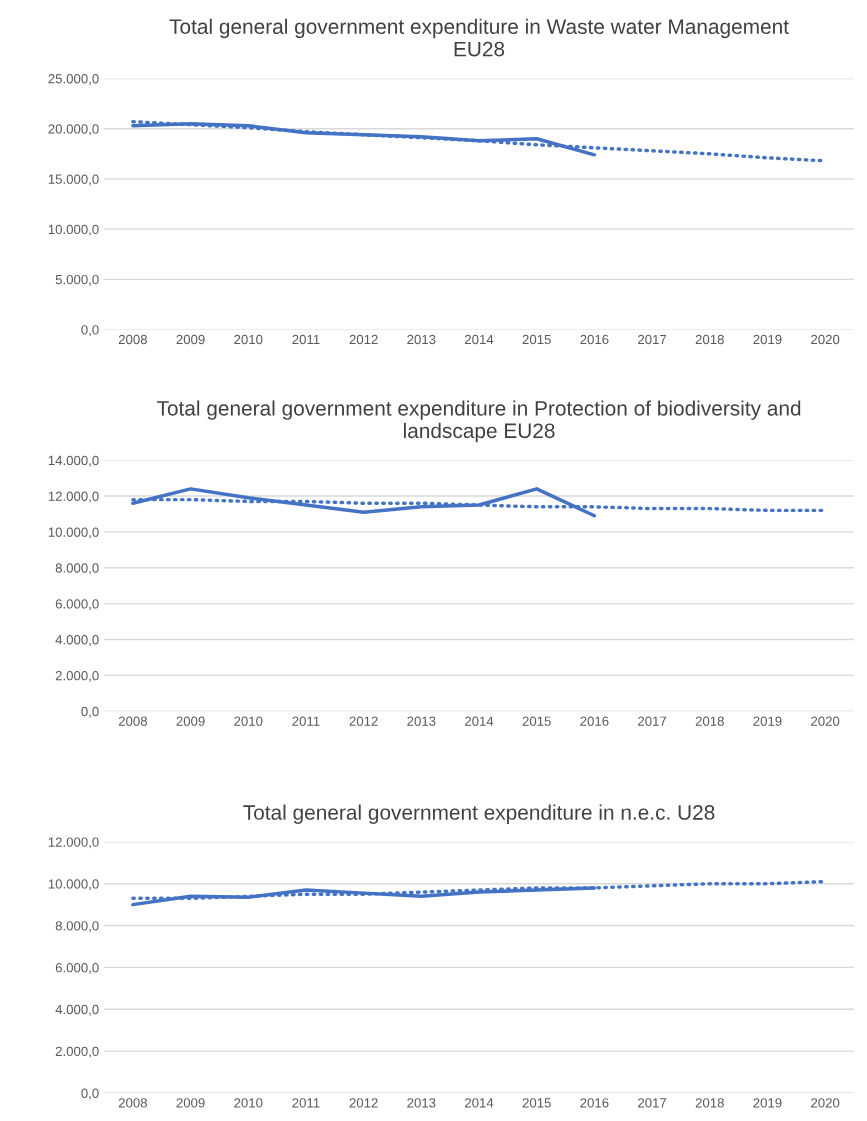  I want to click on y-tick-label: 15.000,0, so click(73, 180).